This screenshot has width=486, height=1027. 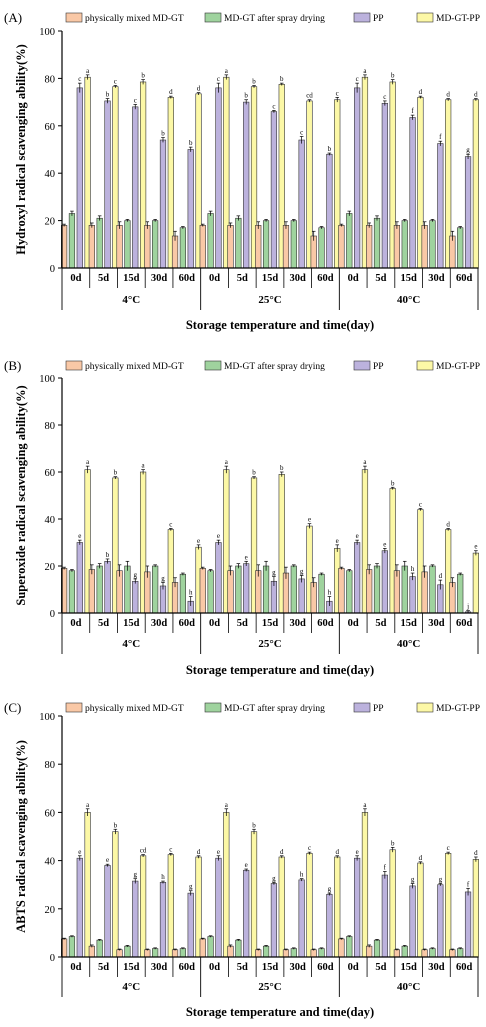 What do you see at coordinates (309, 520) in the screenshot?
I see `significance-label-md-gt-pp: e` at bounding box center [309, 520].